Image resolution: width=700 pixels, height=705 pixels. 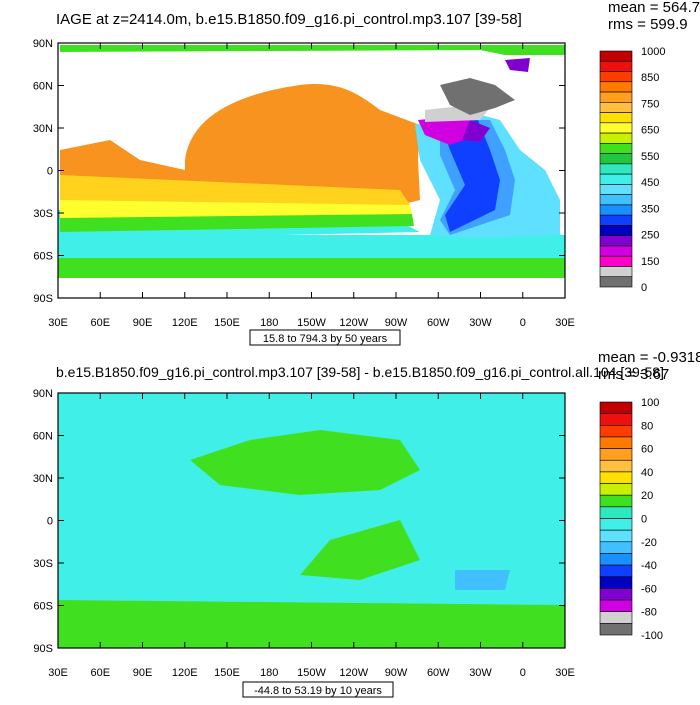 I want to click on bottom-lon-label: 120E, so click(x=185, y=673).